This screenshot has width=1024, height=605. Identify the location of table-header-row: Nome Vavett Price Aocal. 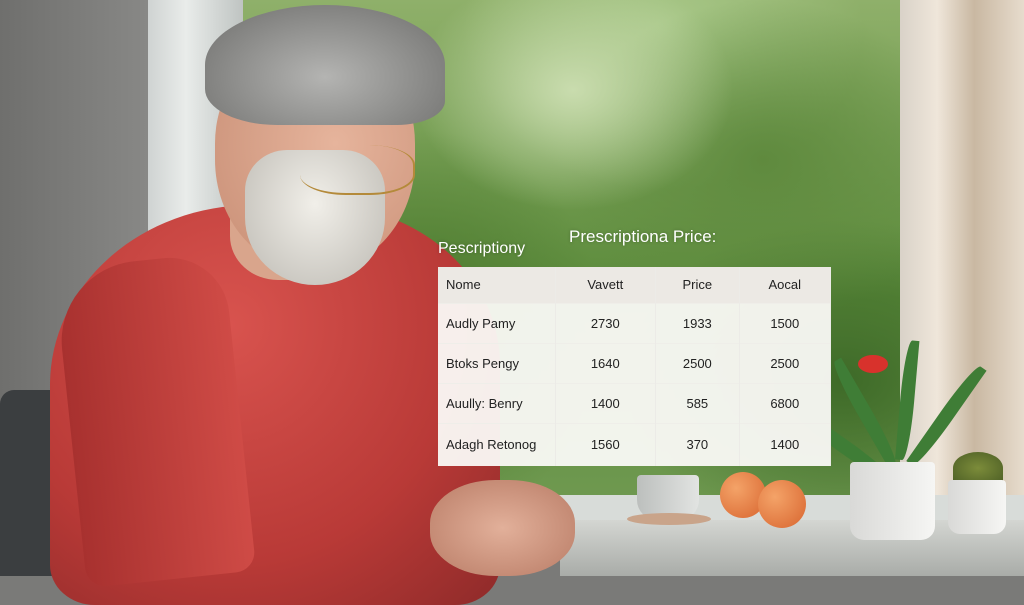
(635, 285).